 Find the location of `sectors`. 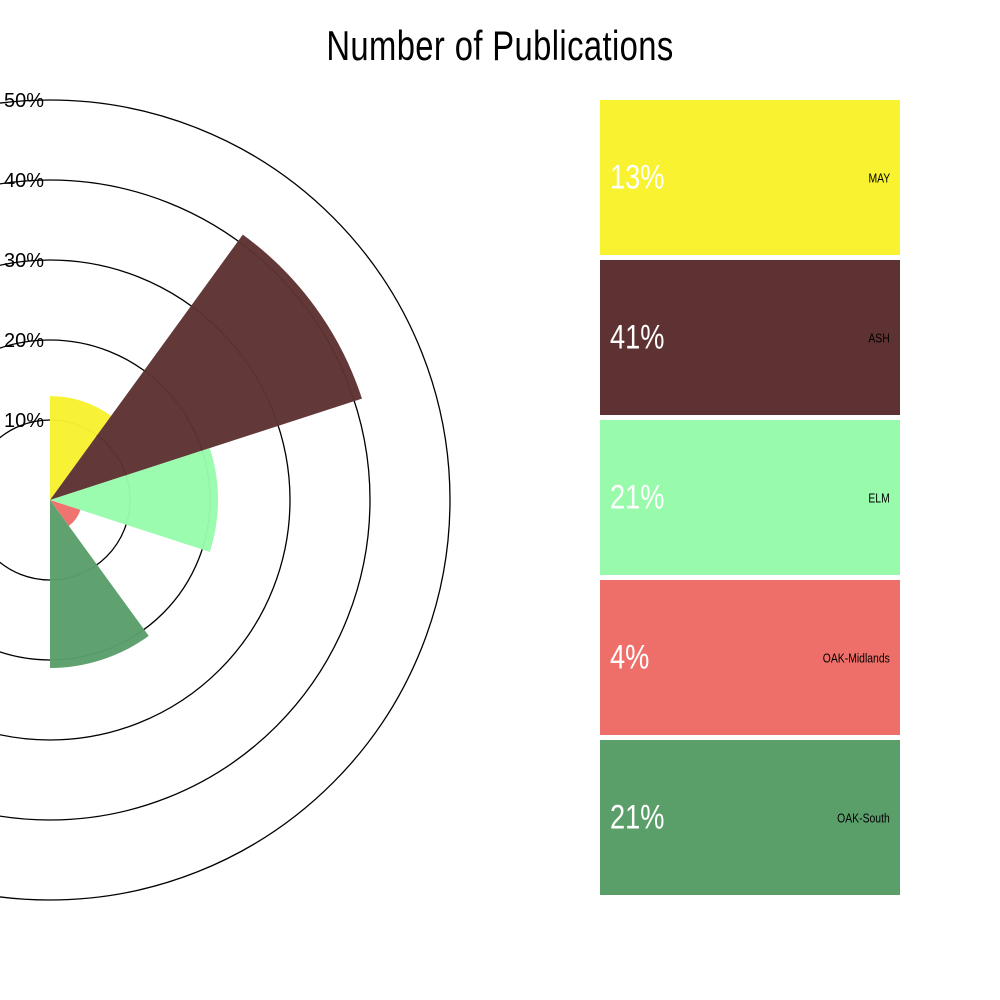

sectors is located at coordinates (206, 451).